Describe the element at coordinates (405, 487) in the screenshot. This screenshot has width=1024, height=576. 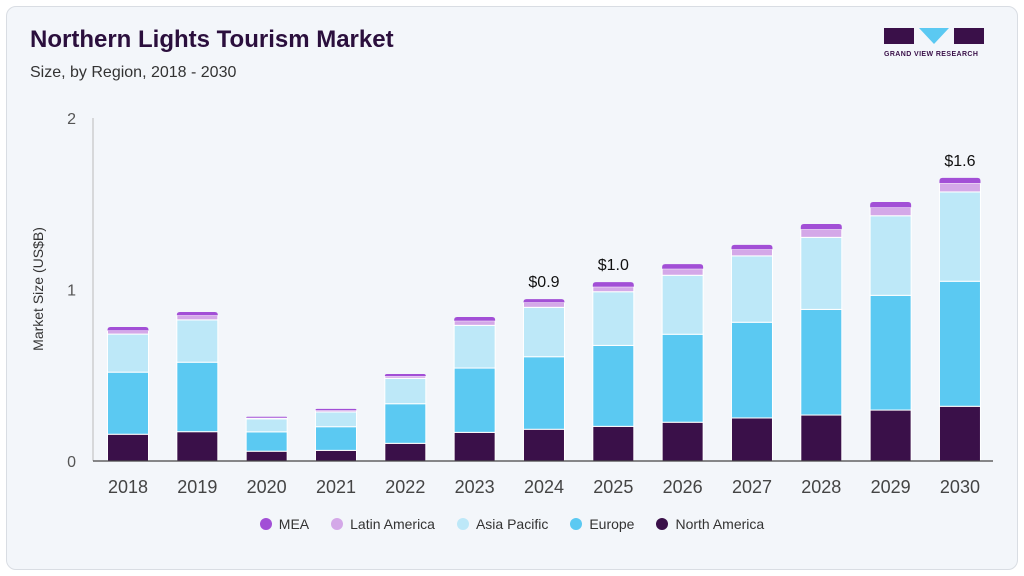
I see `x-tick-label: 2022` at that location.